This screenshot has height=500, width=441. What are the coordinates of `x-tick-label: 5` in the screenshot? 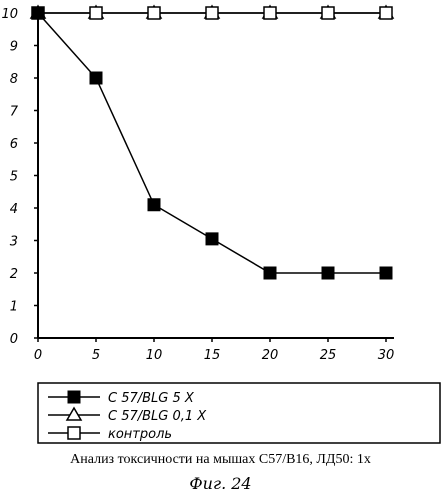 It's located at (96, 355).